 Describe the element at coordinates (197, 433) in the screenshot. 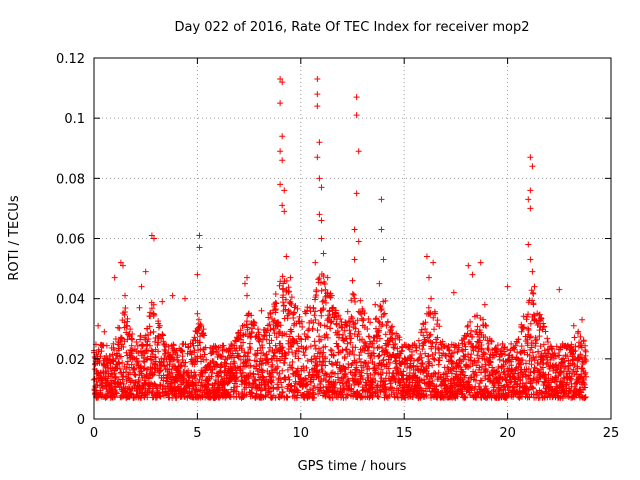

I see `x-tick-label: 5` at that location.